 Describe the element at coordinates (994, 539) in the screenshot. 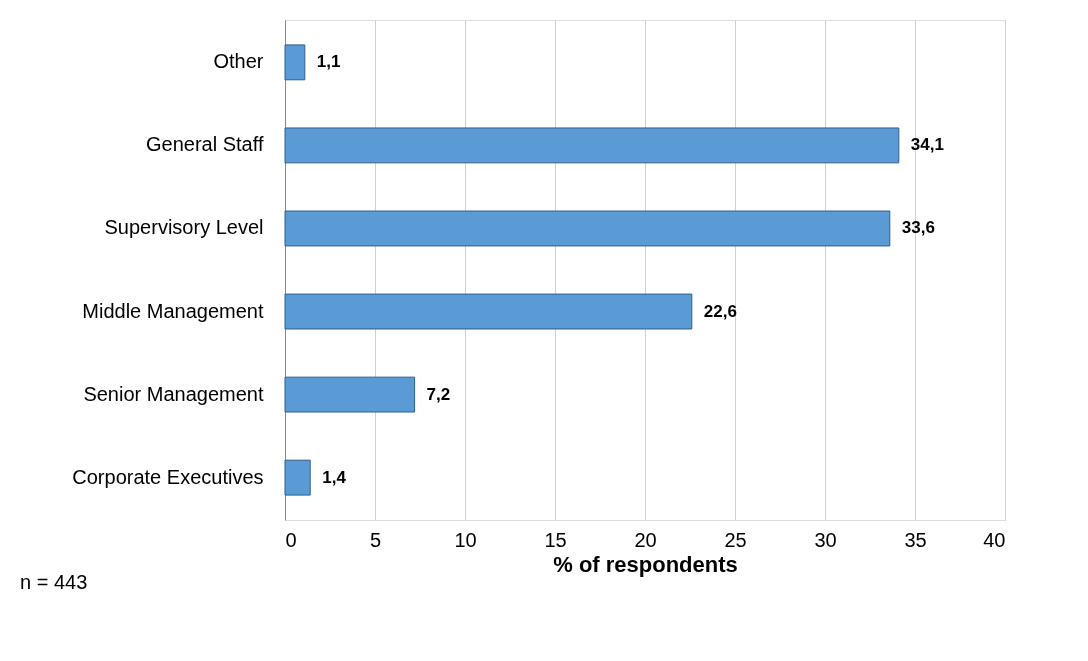

I see `x-tick-label: 40` at that location.